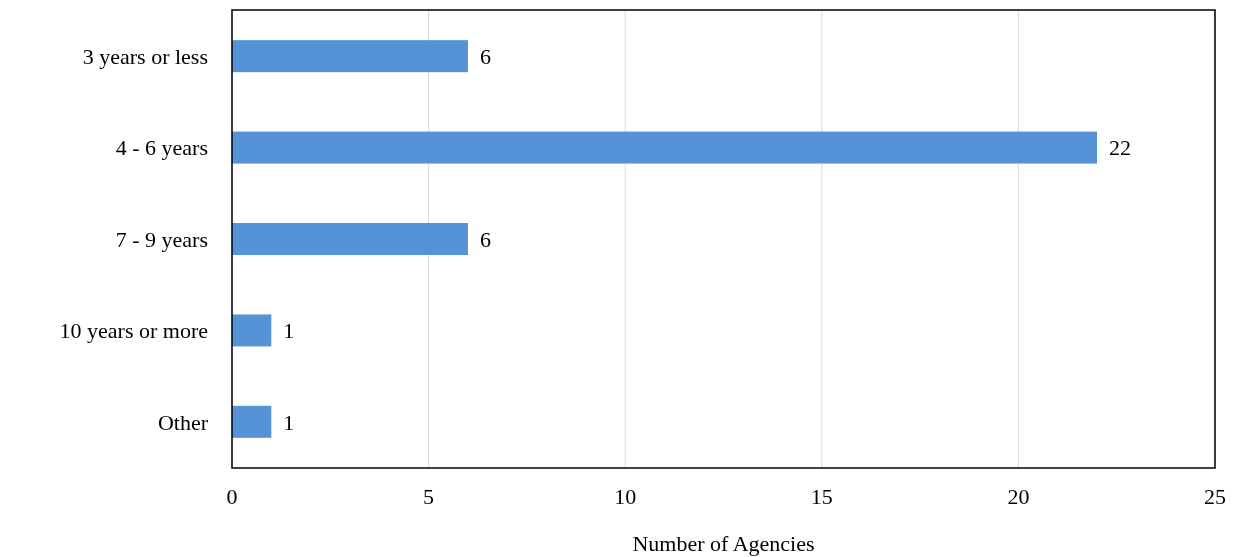 This screenshot has width=1247, height=557. Describe the element at coordinates (145, 56) in the screenshot. I see `y-tick-label: 3 years or less` at that location.